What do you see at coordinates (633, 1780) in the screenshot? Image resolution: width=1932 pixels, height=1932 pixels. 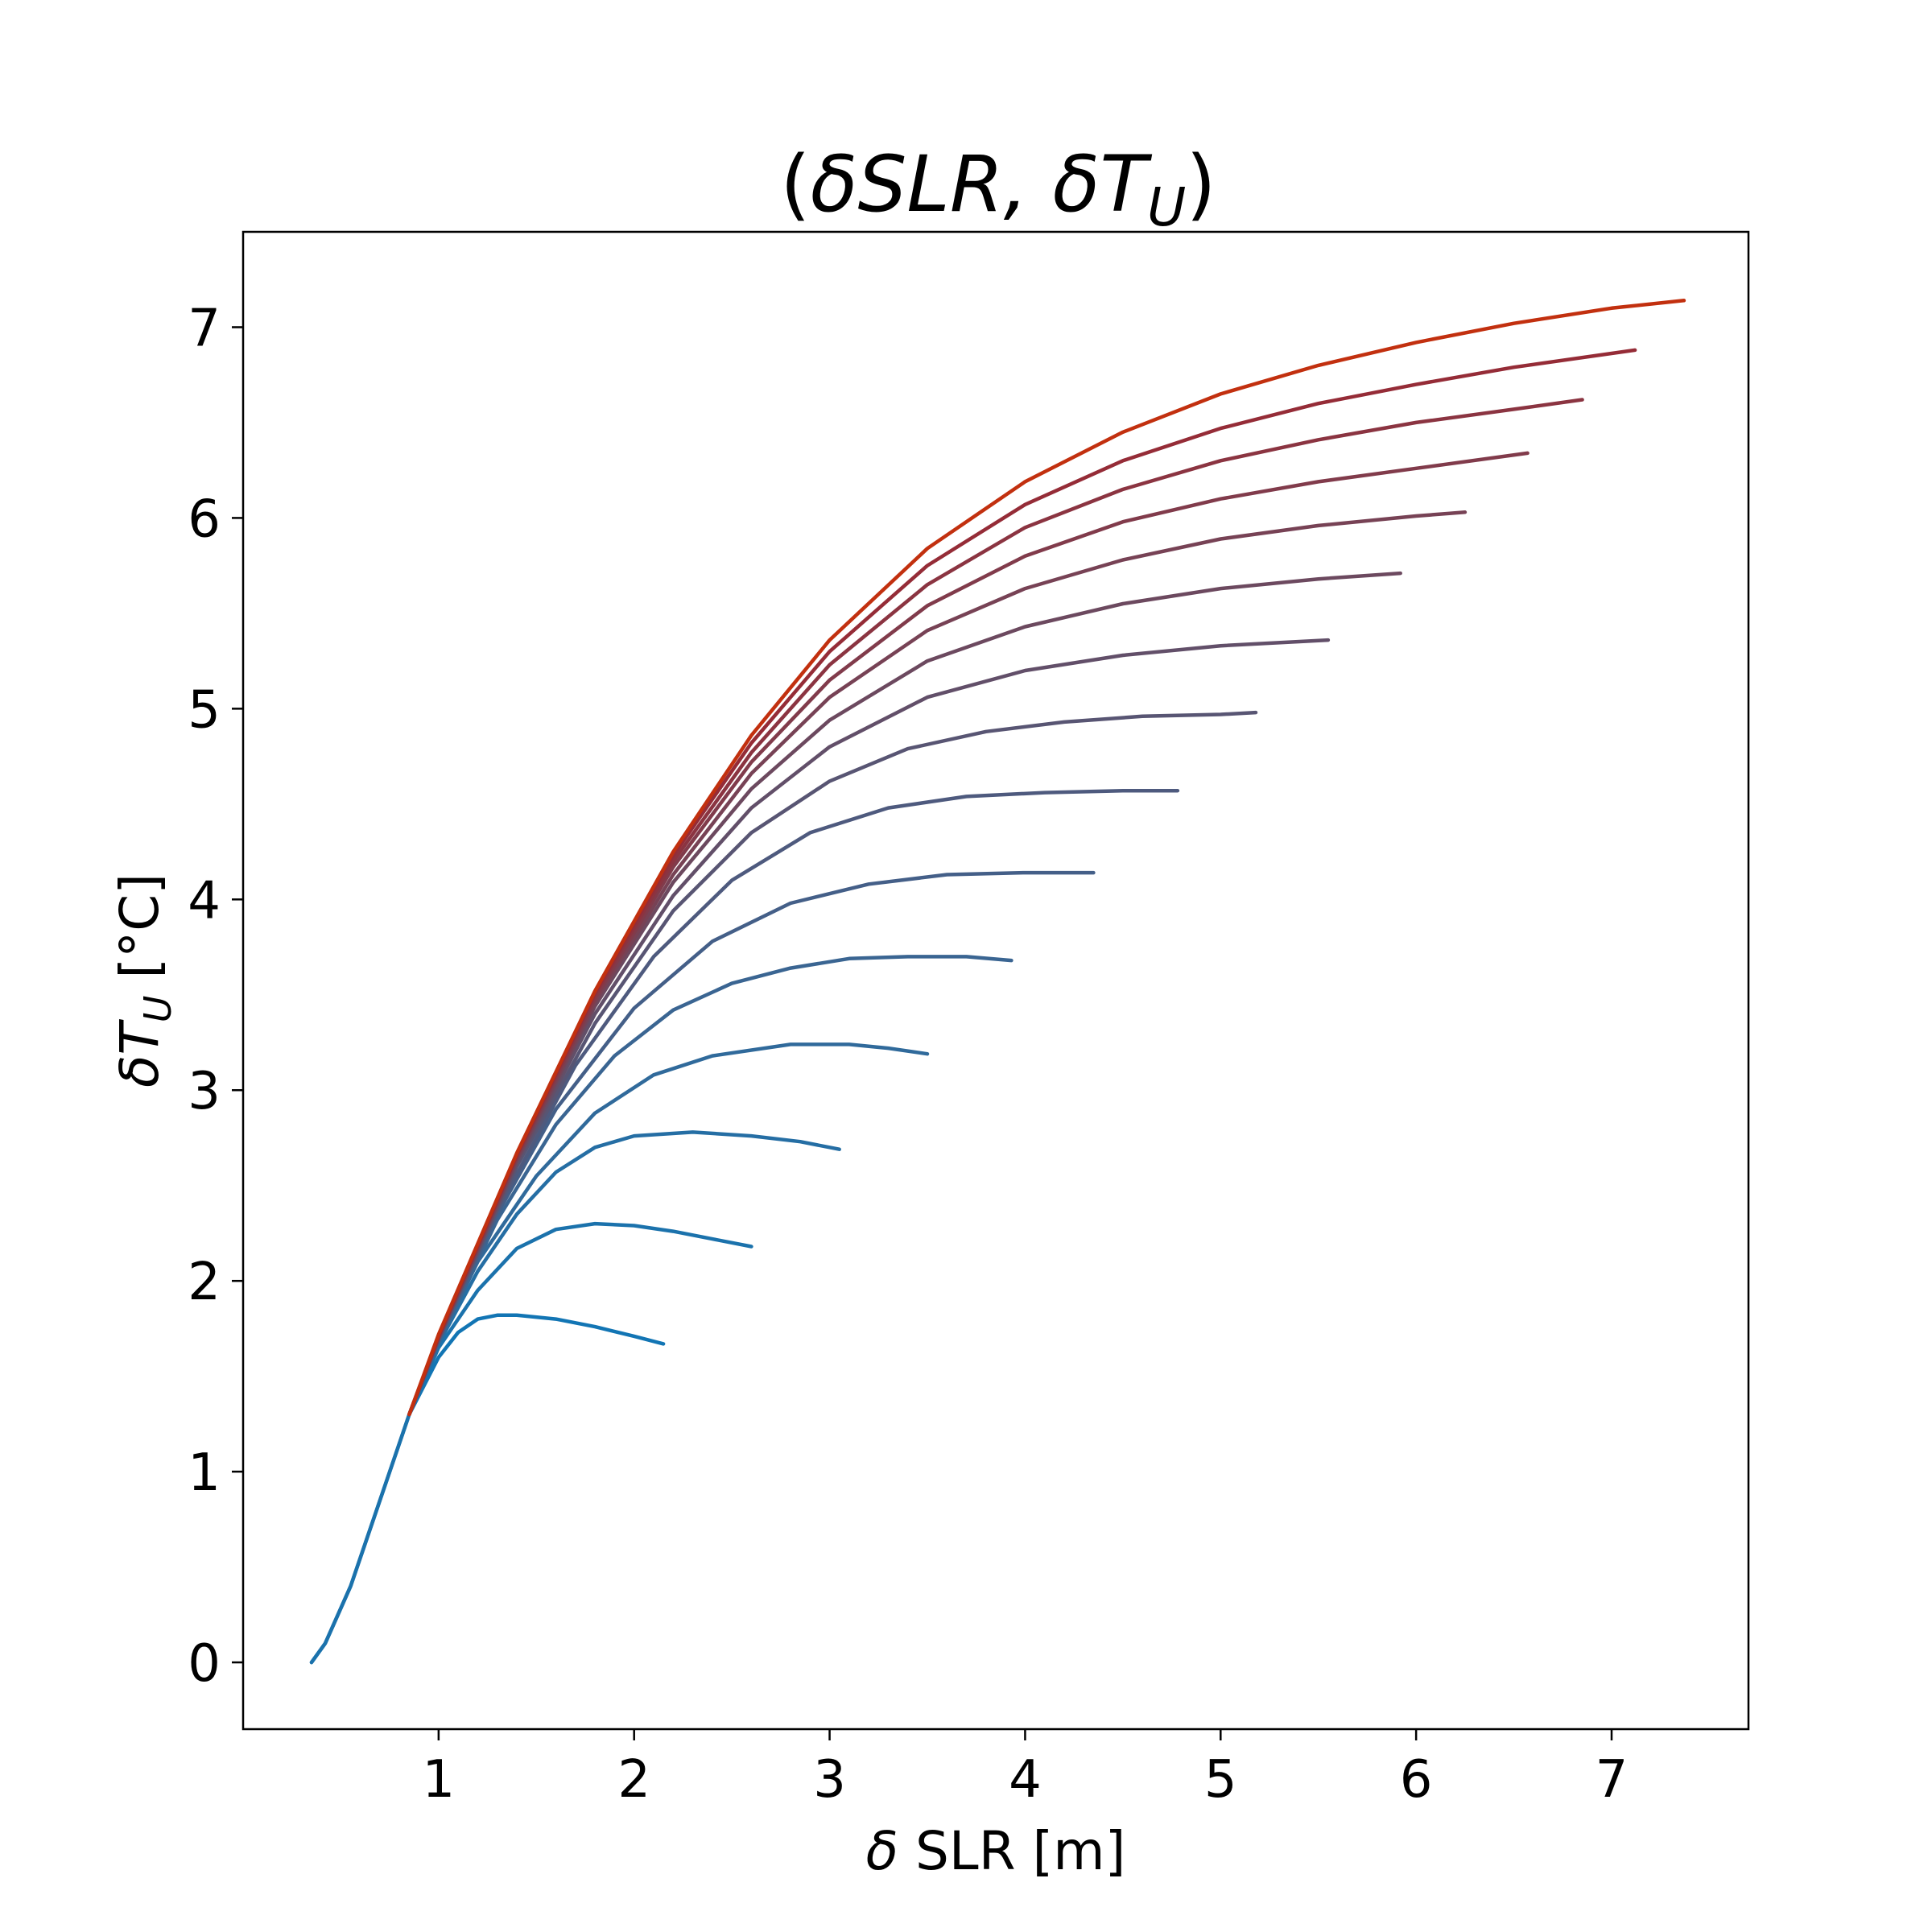 I see `x-tick-label: 2` at bounding box center [633, 1780].